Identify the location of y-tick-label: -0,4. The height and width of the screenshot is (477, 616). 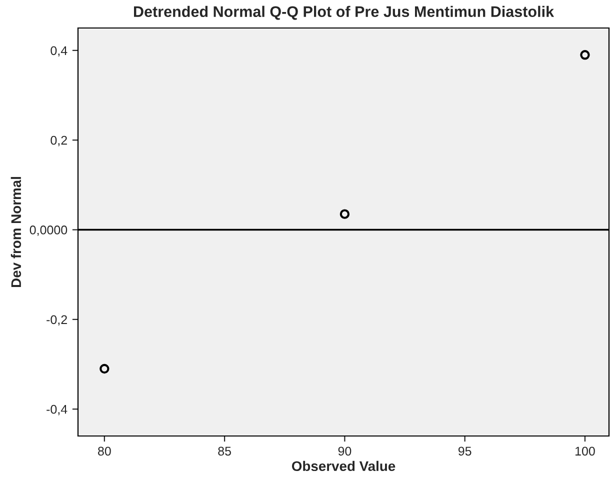
(57, 410).